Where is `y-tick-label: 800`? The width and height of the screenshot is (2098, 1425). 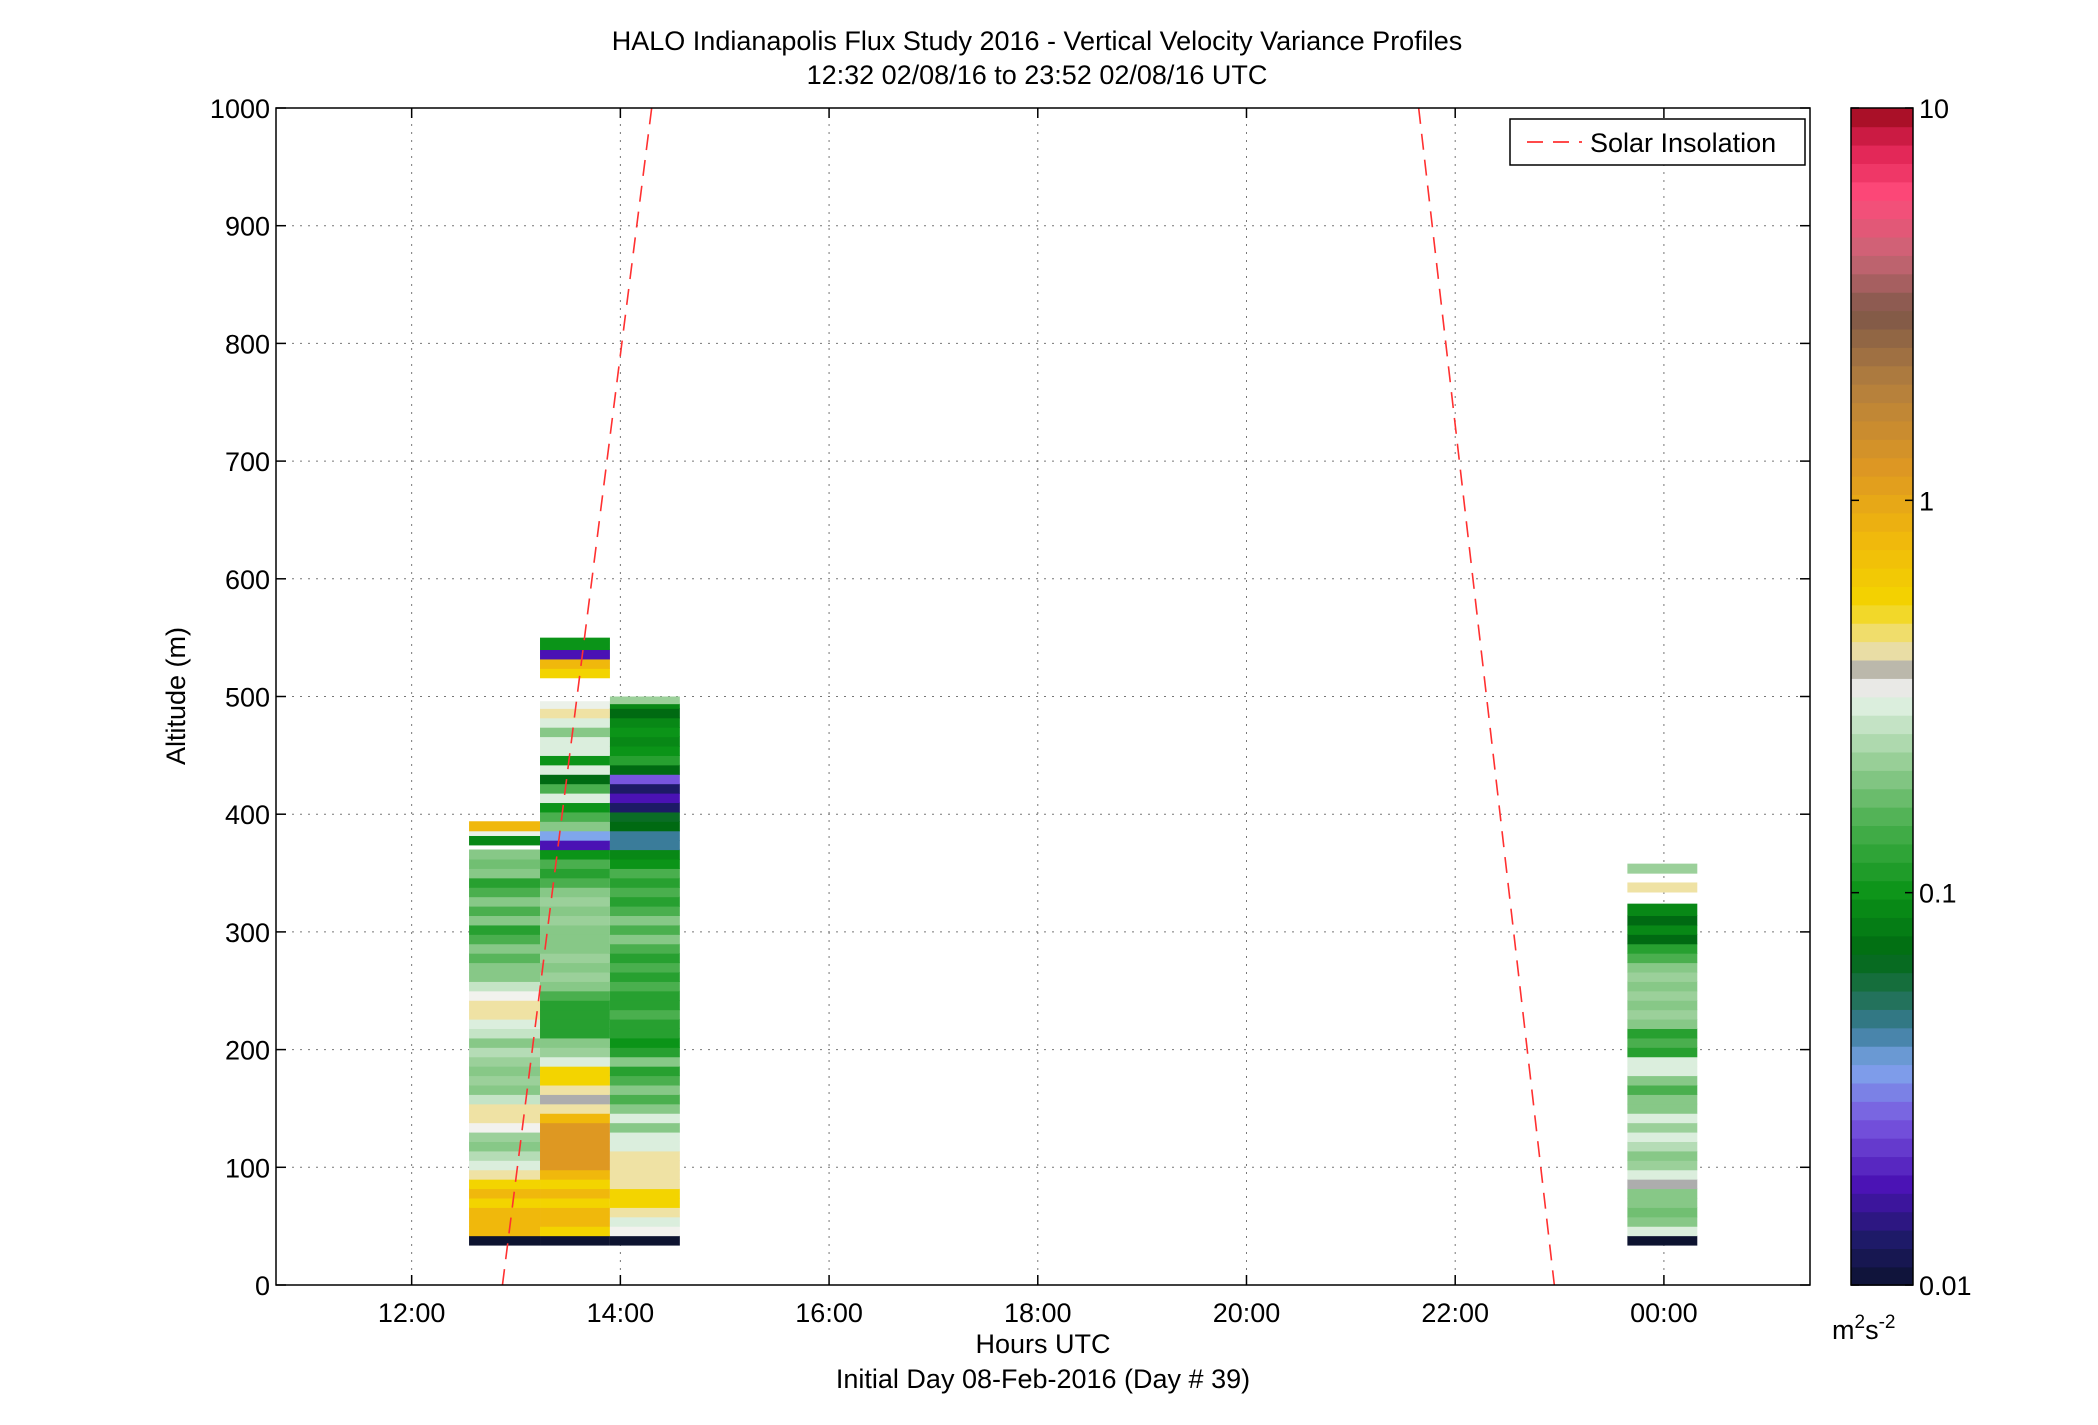 y-tick-label: 800 is located at coordinates (247, 344).